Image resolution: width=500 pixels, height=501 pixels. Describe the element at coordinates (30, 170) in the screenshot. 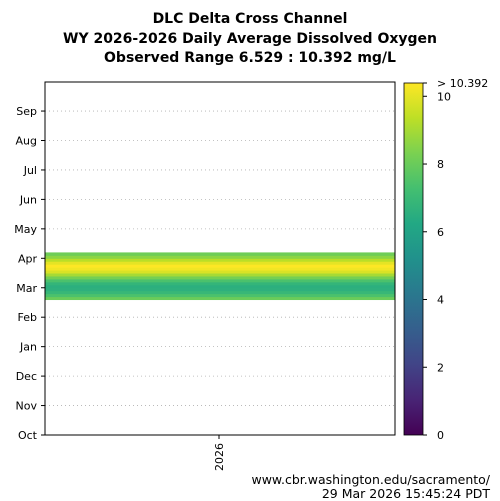

I see `y-tick-label-jul: Jul` at that location.